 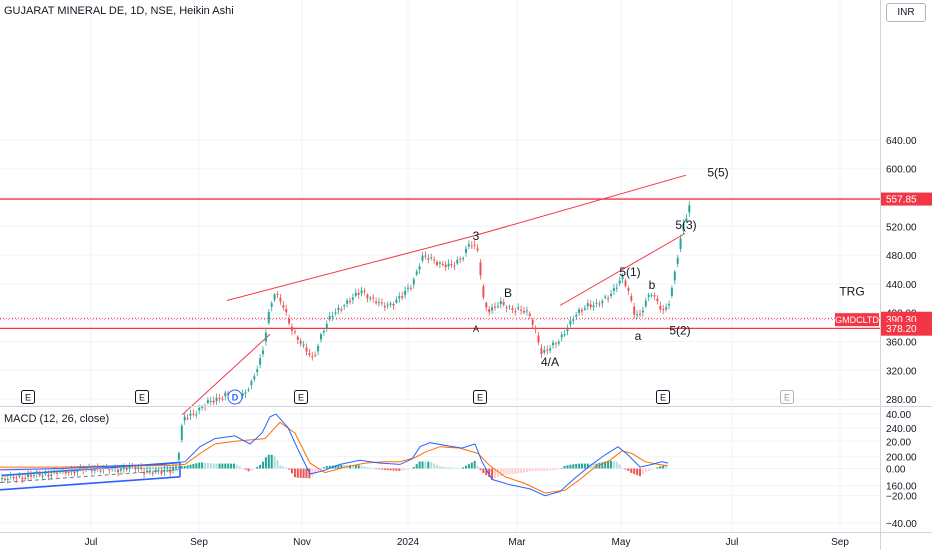 I want to click on dividend-marker, so click(x=235, y=397).